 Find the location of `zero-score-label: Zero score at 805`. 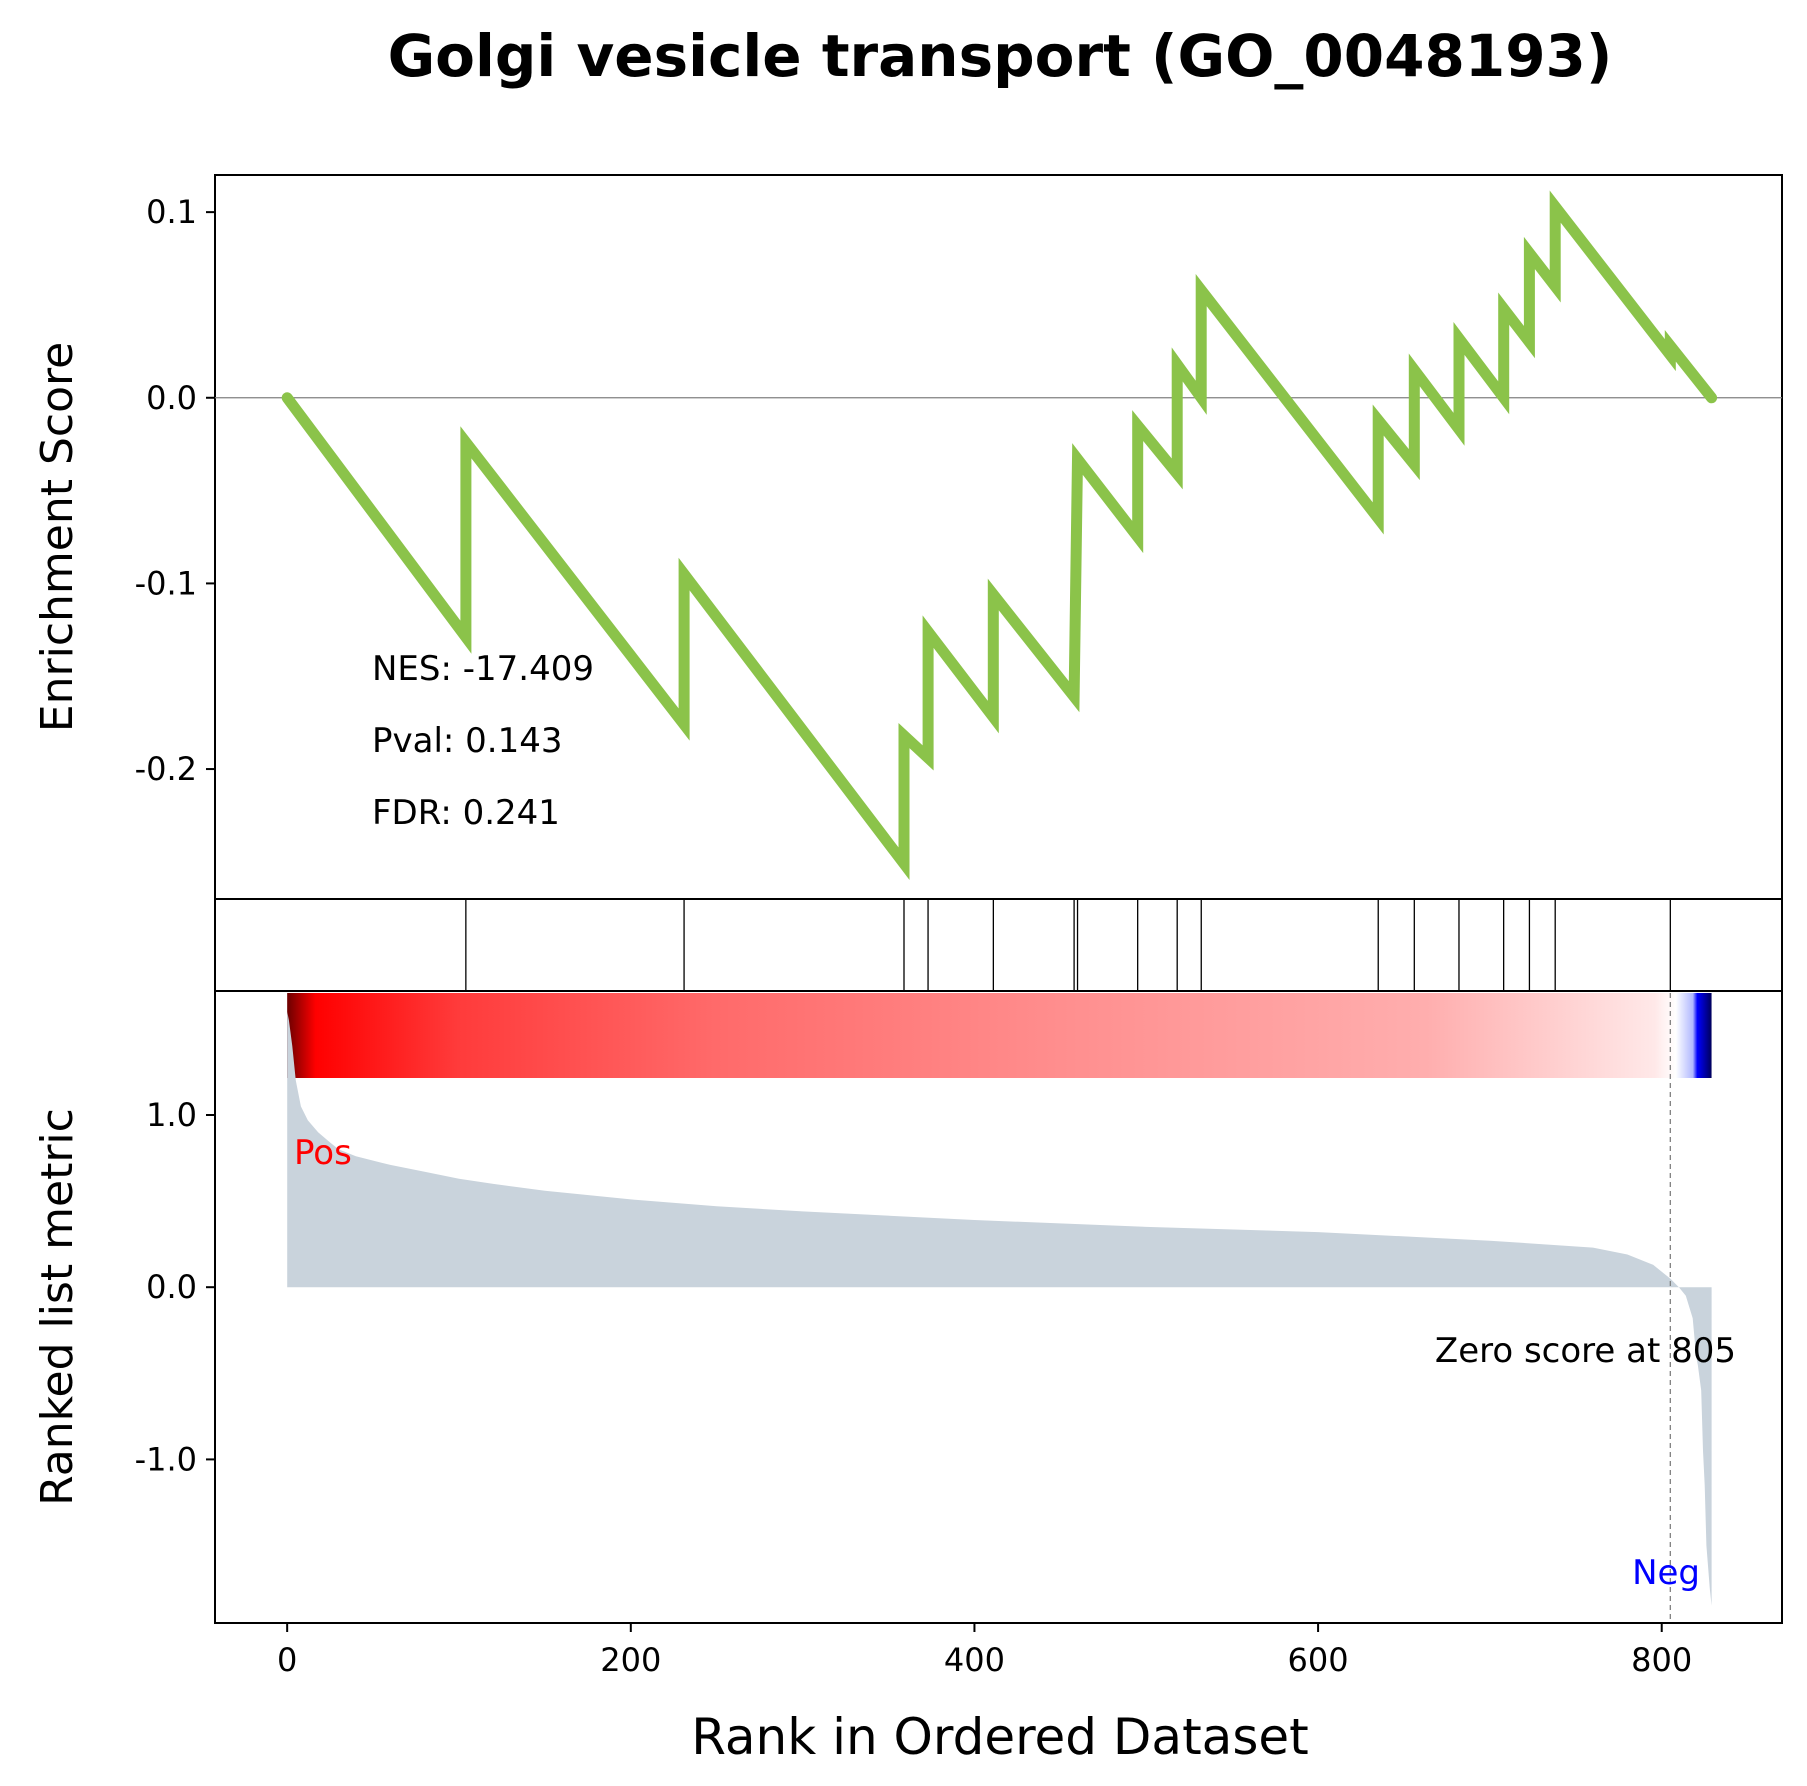

zero-score-label: Zero score at 805 is located at coordinates (1585, 1351).